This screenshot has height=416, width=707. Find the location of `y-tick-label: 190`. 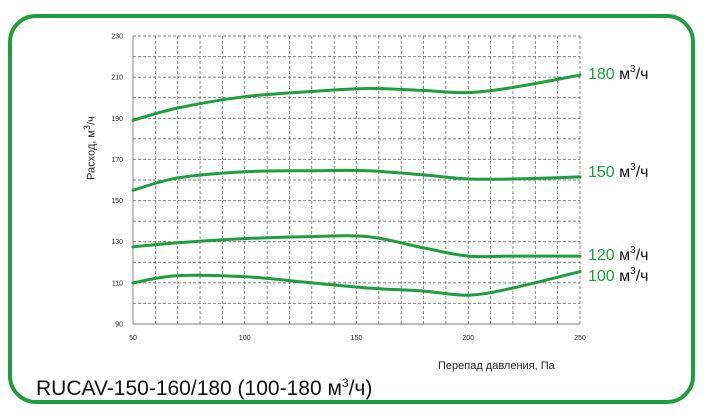

y-tick-label: 190 is located at coordinates (117, 119).